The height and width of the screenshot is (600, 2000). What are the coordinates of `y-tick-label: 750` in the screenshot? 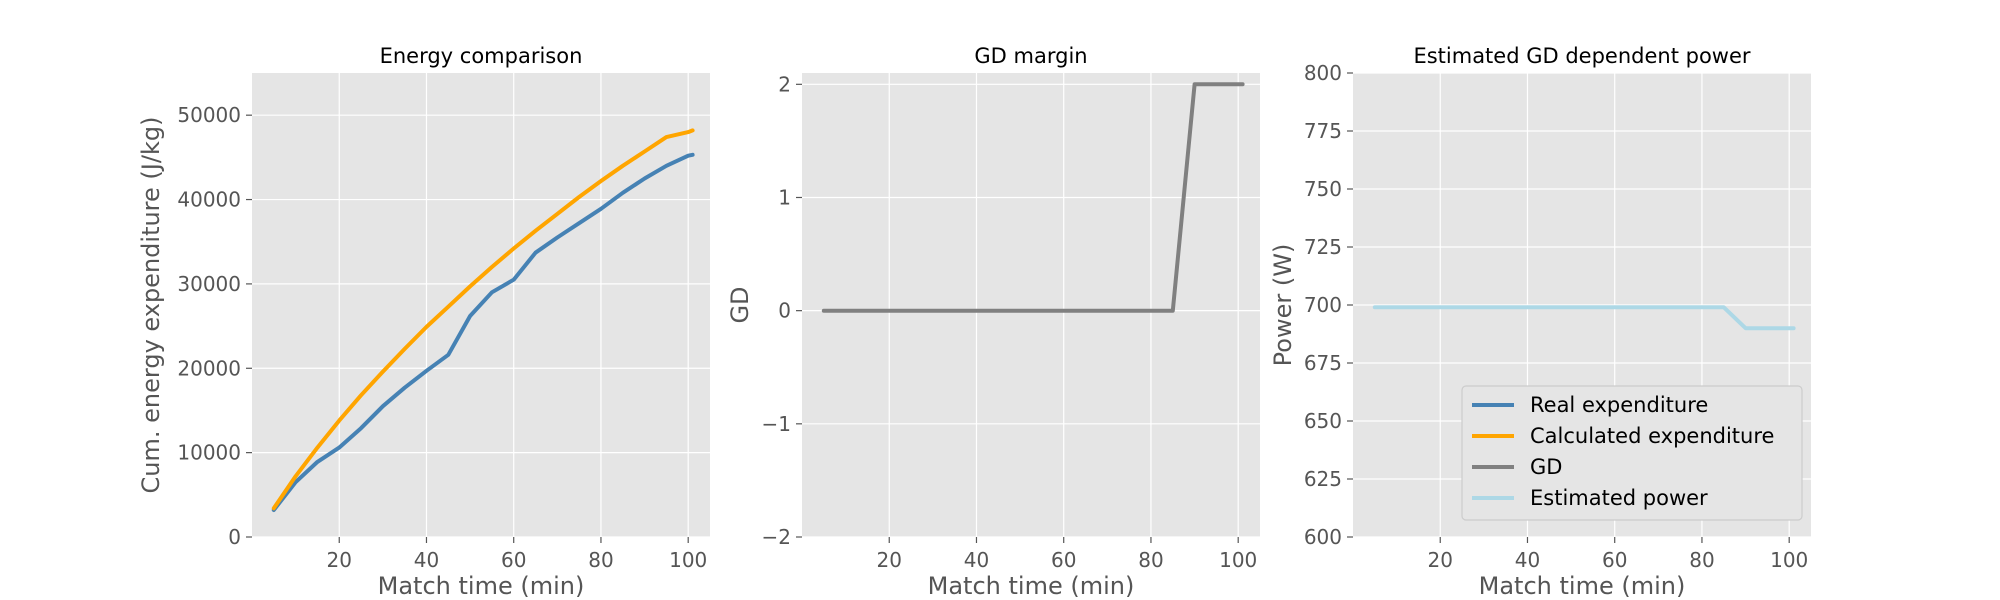 It's located at (1323, 189).